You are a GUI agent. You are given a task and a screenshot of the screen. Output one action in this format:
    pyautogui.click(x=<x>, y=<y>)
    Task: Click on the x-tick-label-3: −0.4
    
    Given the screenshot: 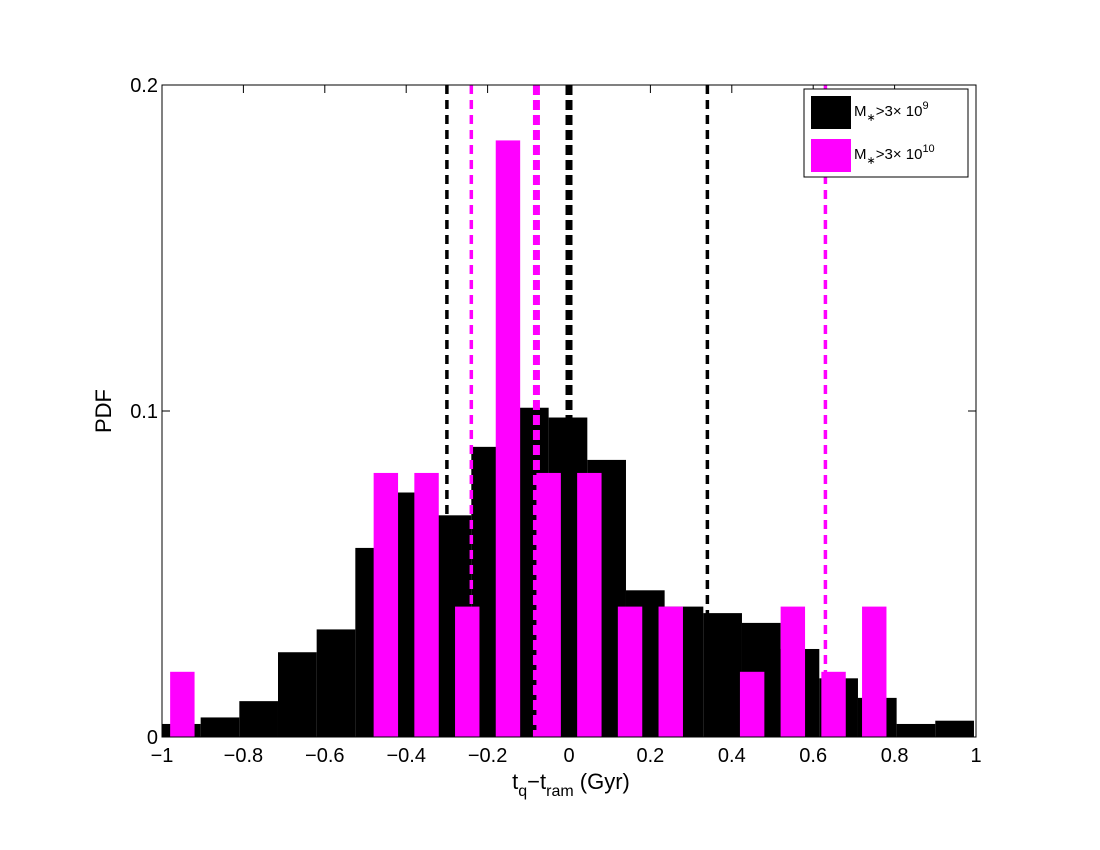 What is the action you would take?
    pyautogui.click(x=405, y=756)
    